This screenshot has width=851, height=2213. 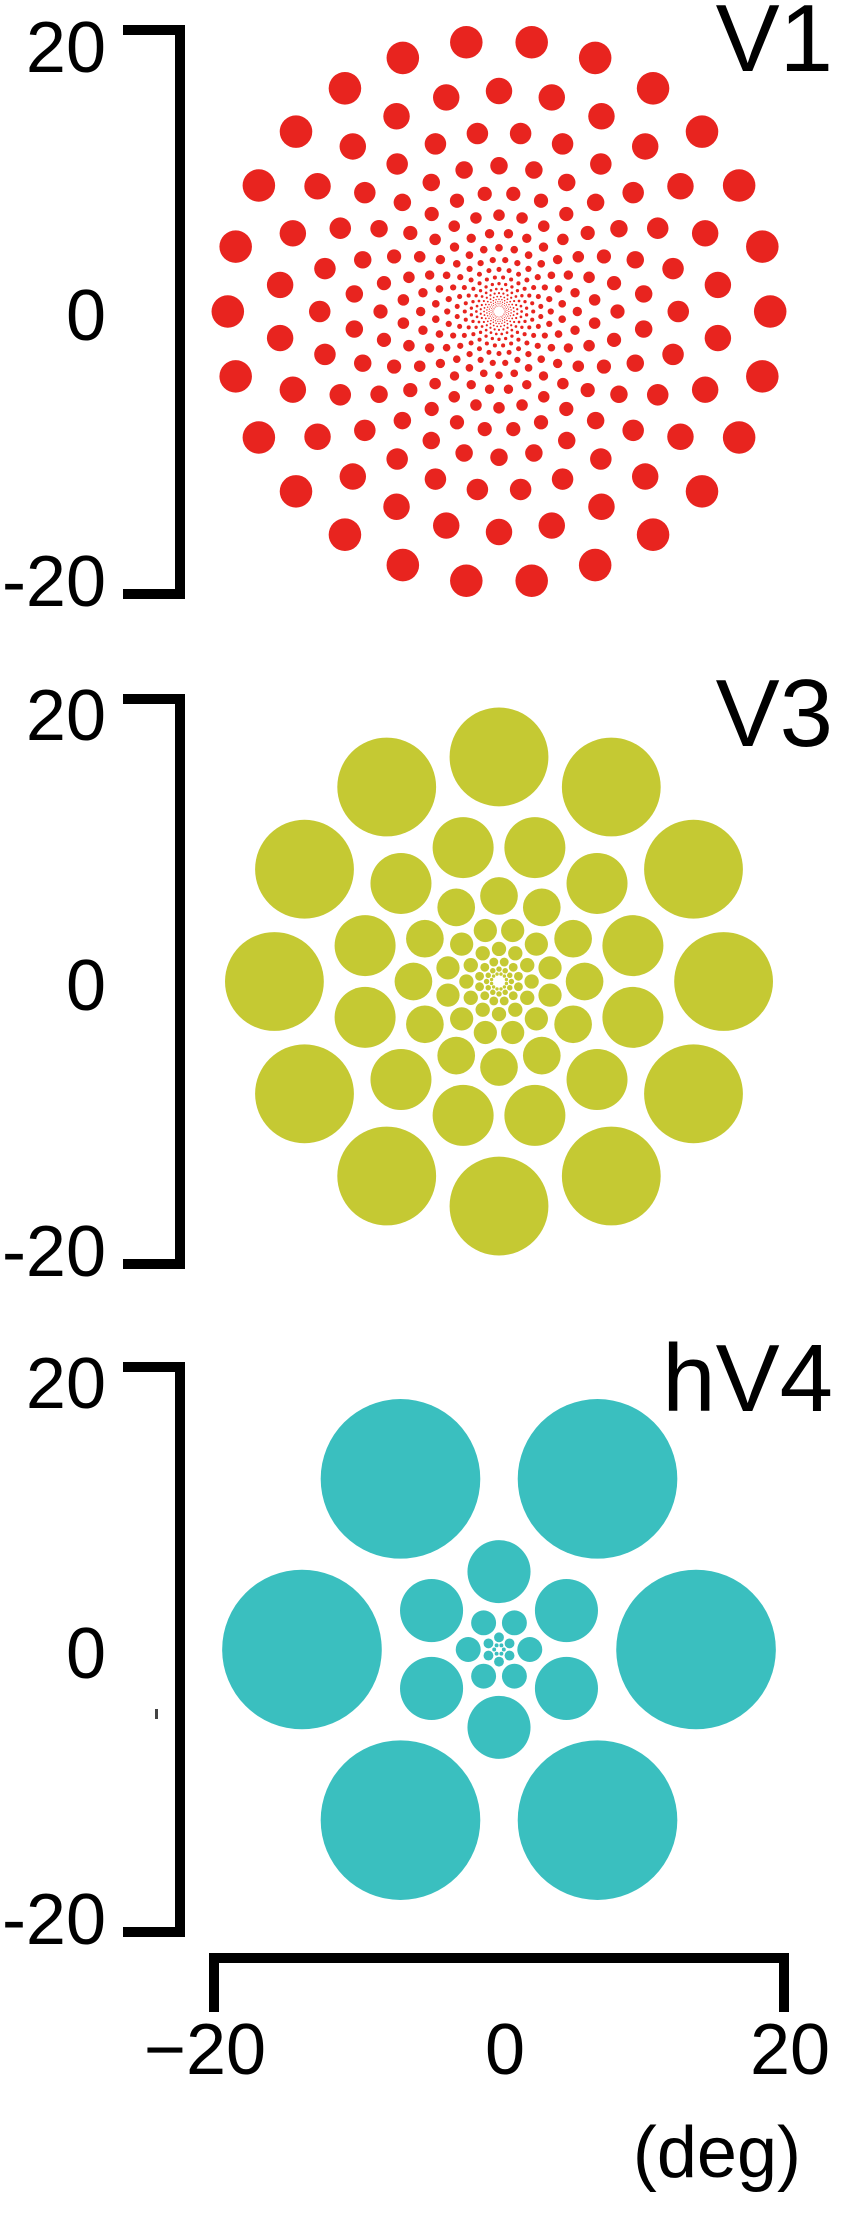 What do you see at coordinates (53, 582) in the screenshot?
I see `y-tick-neg20-v1: -20` at bounding box center [53, 582].